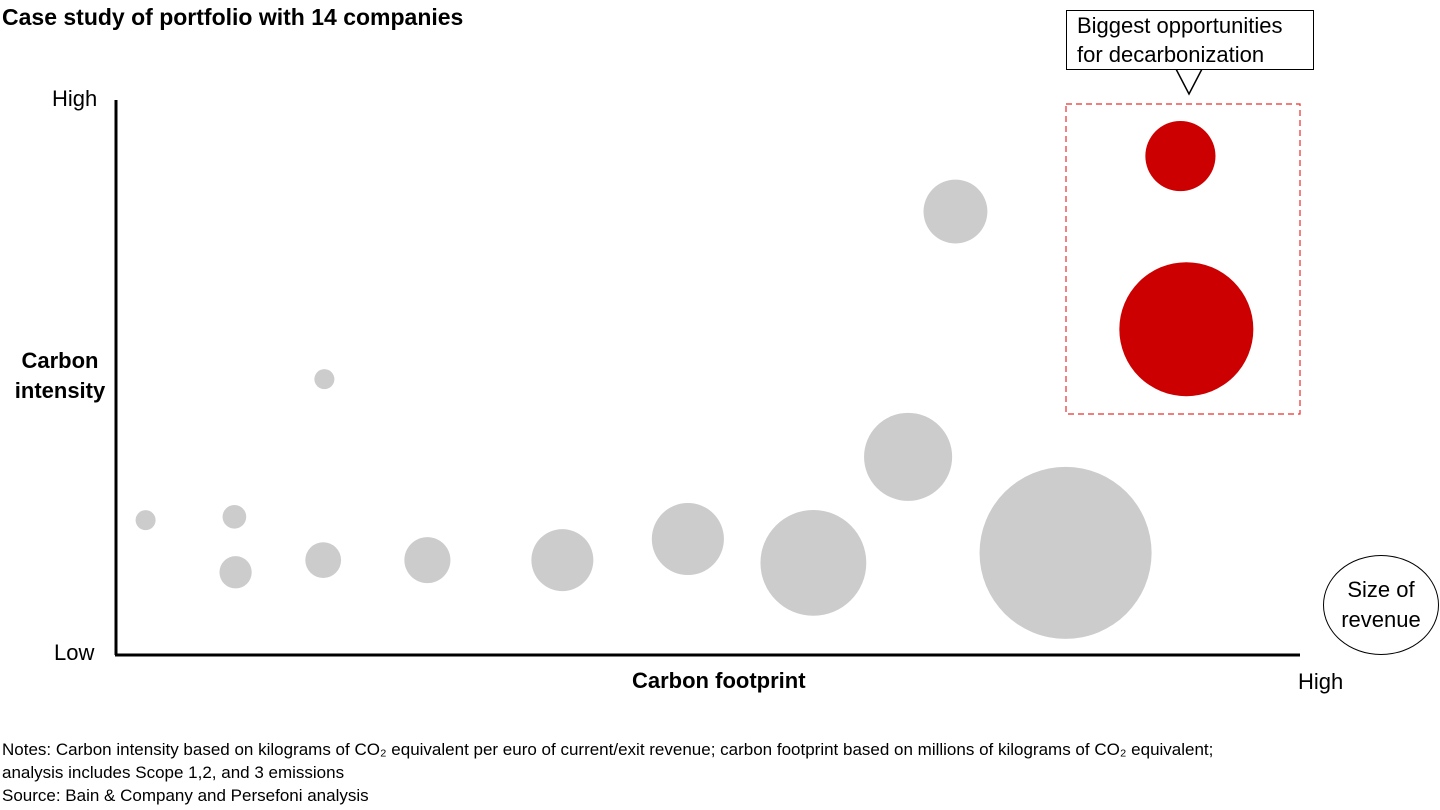 The width and height of the screenshot is (1440, 810). What do you see at coordinates (60, 376) in the screenshot?
I see `y-axis-label: Carbon intensity` at bounding box center [60, 376].